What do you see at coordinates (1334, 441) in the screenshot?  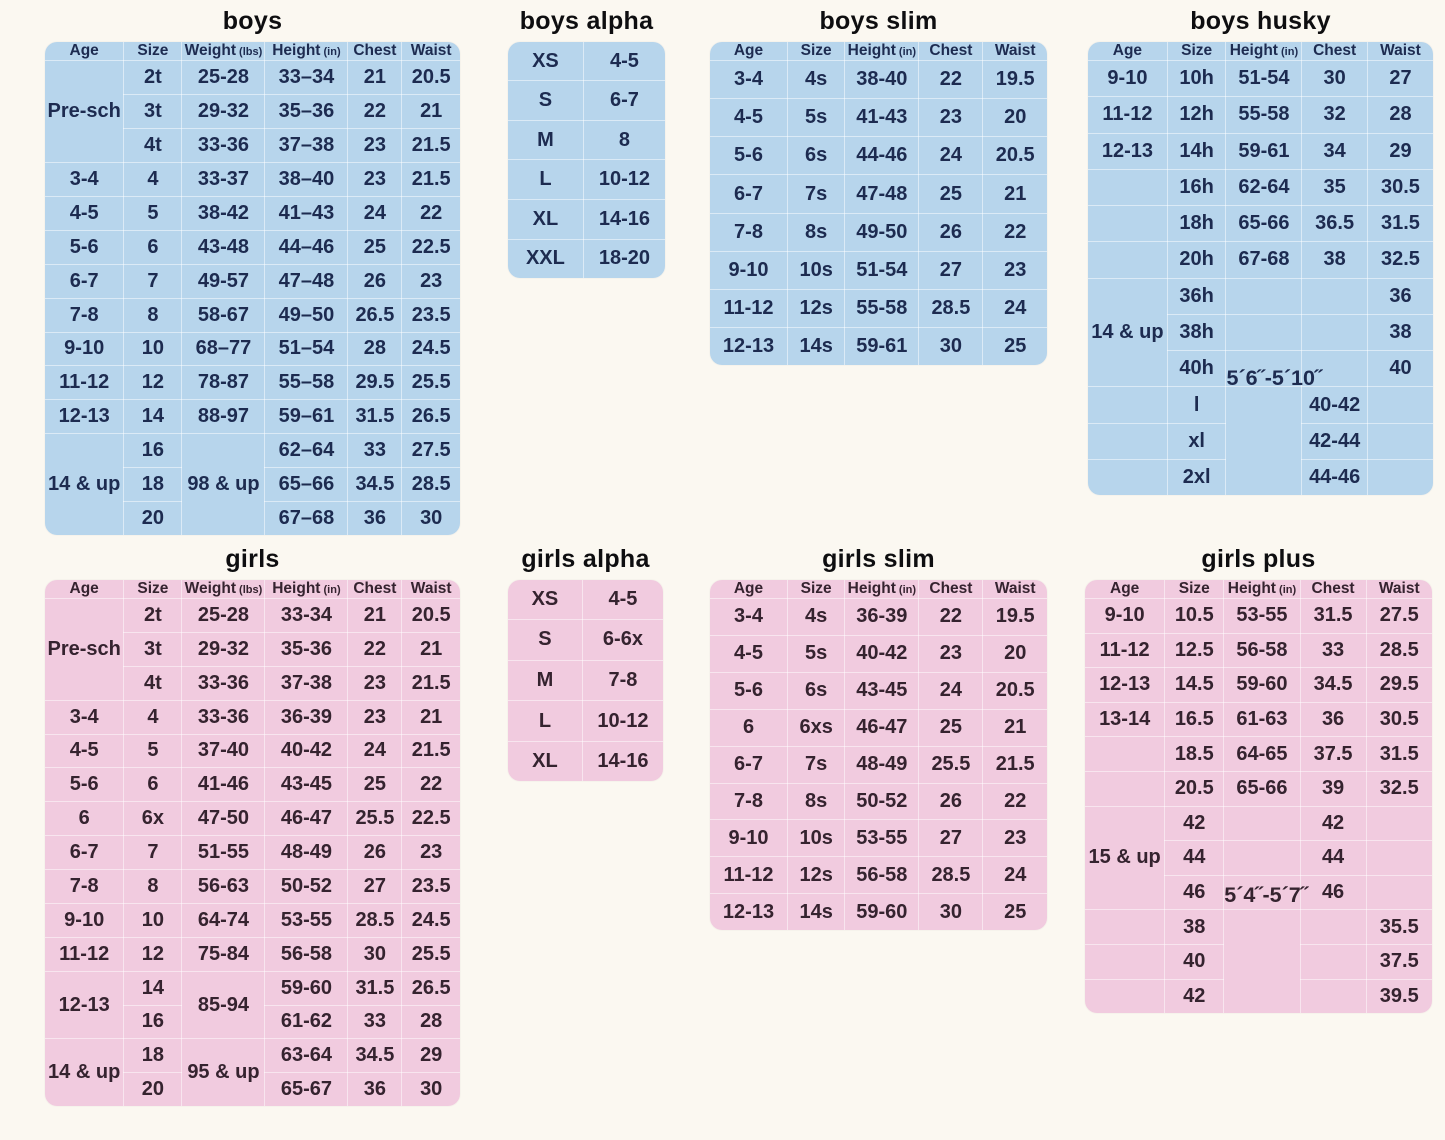 I see `table-cell: 42-44` at bounding box center [1334, 441].